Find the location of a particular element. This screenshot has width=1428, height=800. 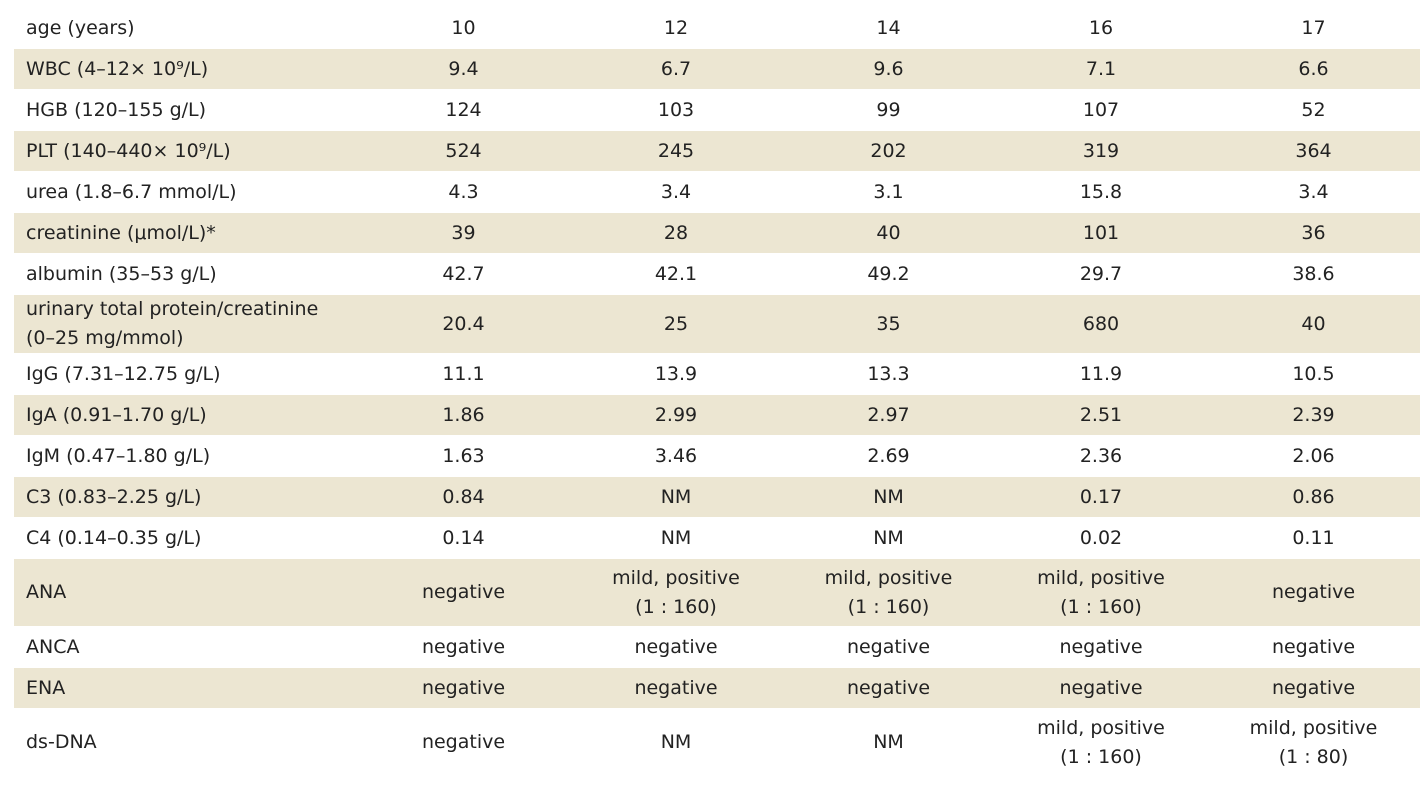

cell-value: 0.86 is located at coordinates (1313, 497).